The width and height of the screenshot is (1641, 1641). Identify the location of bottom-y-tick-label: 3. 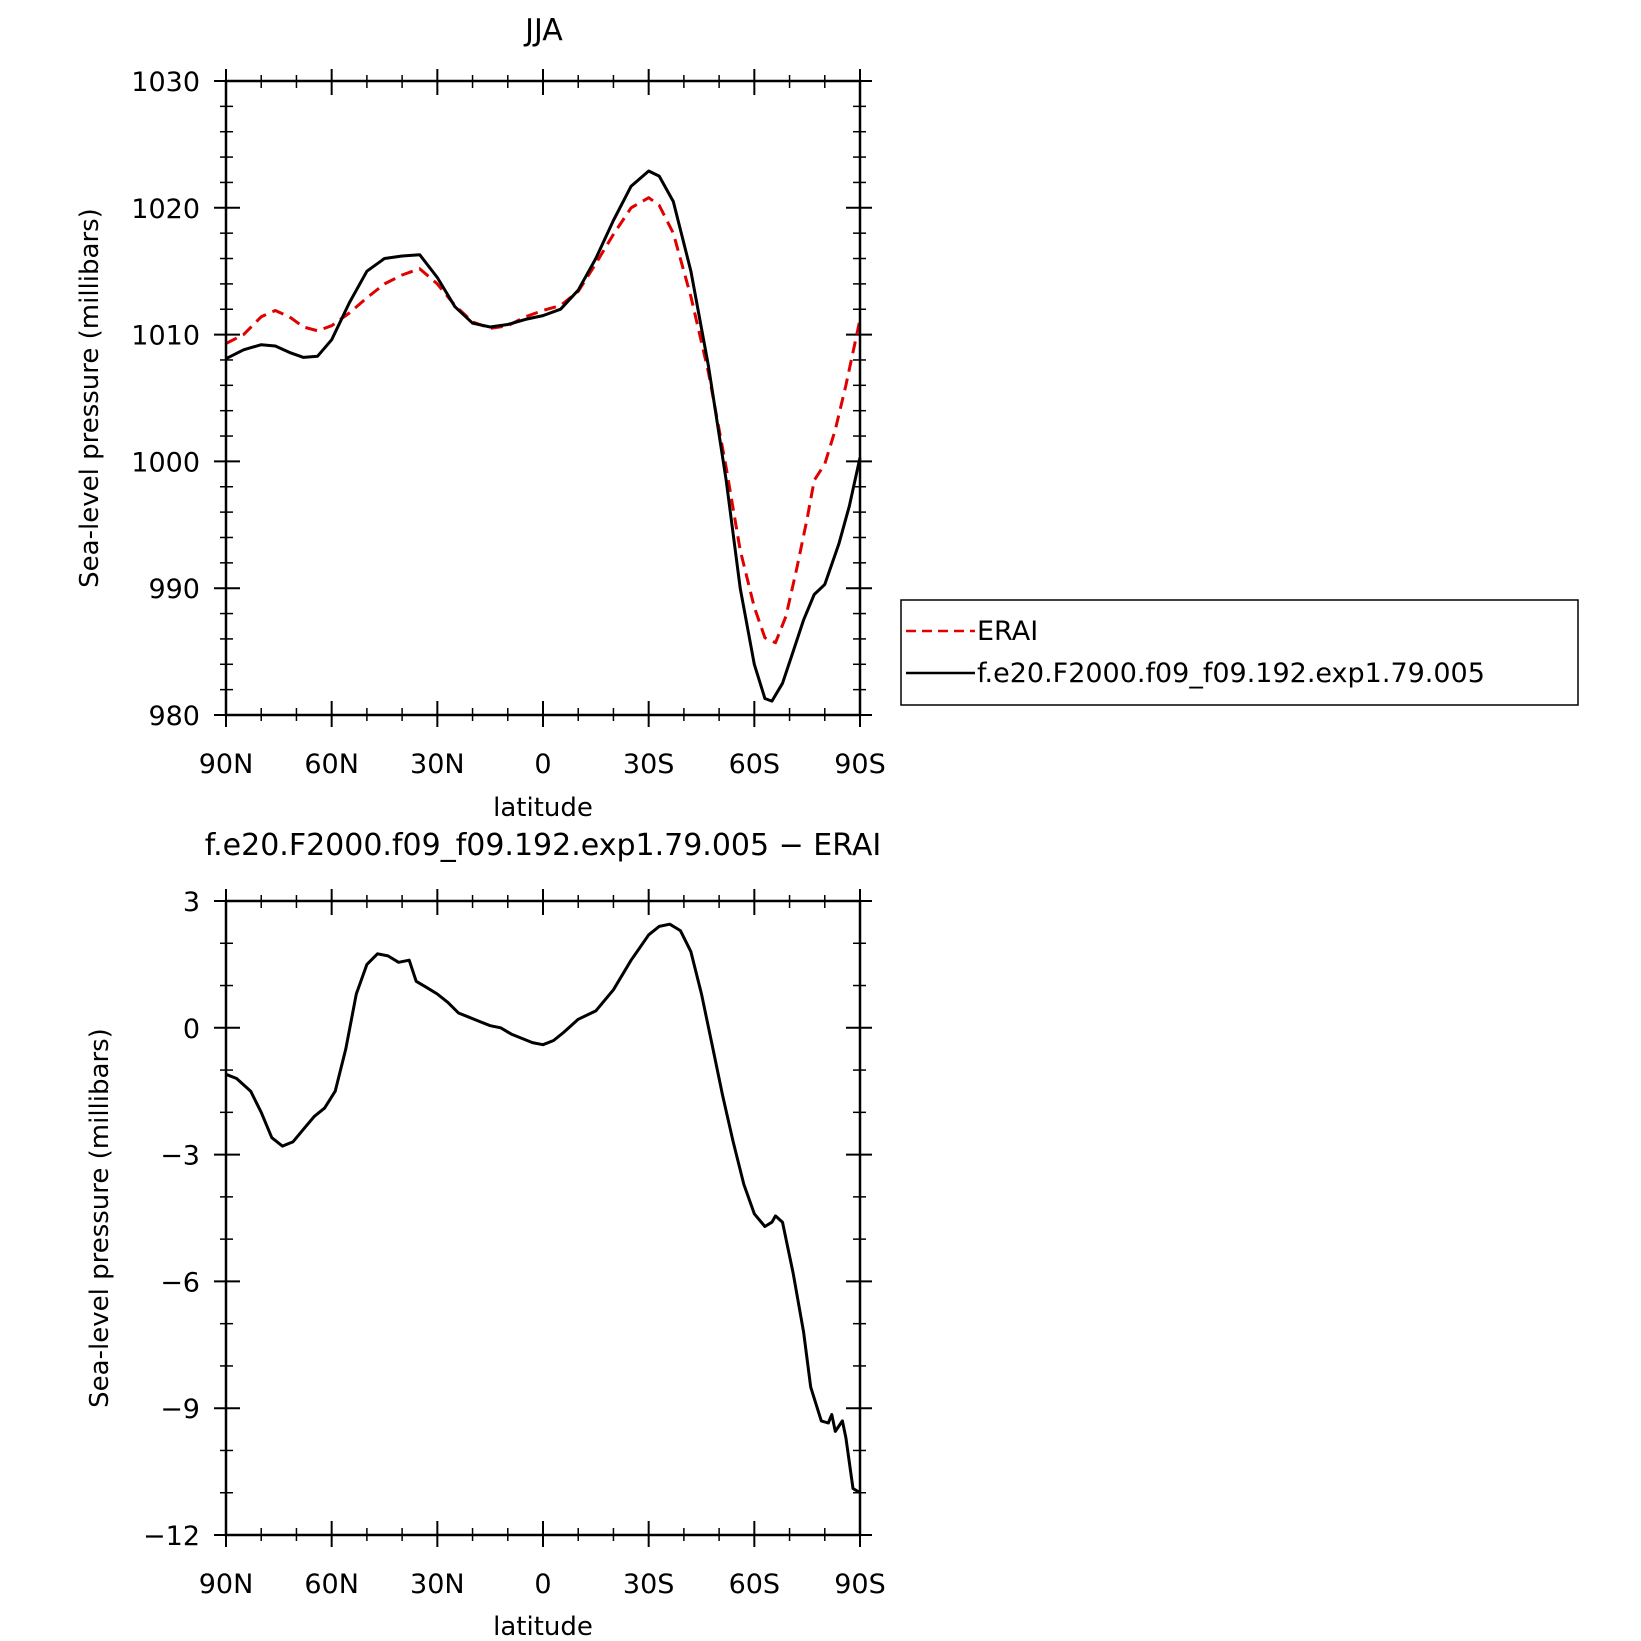
(191, 902).